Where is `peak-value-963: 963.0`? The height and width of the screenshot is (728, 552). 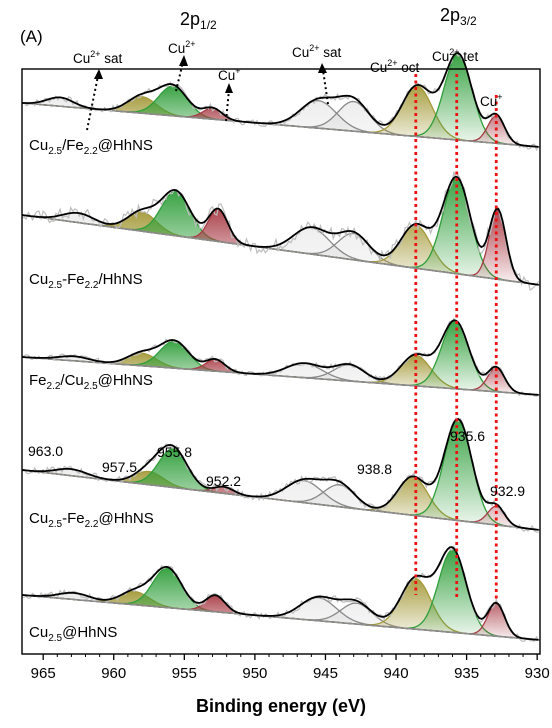 peak-value-963: 963.0 is located at coordinates (45, 451).